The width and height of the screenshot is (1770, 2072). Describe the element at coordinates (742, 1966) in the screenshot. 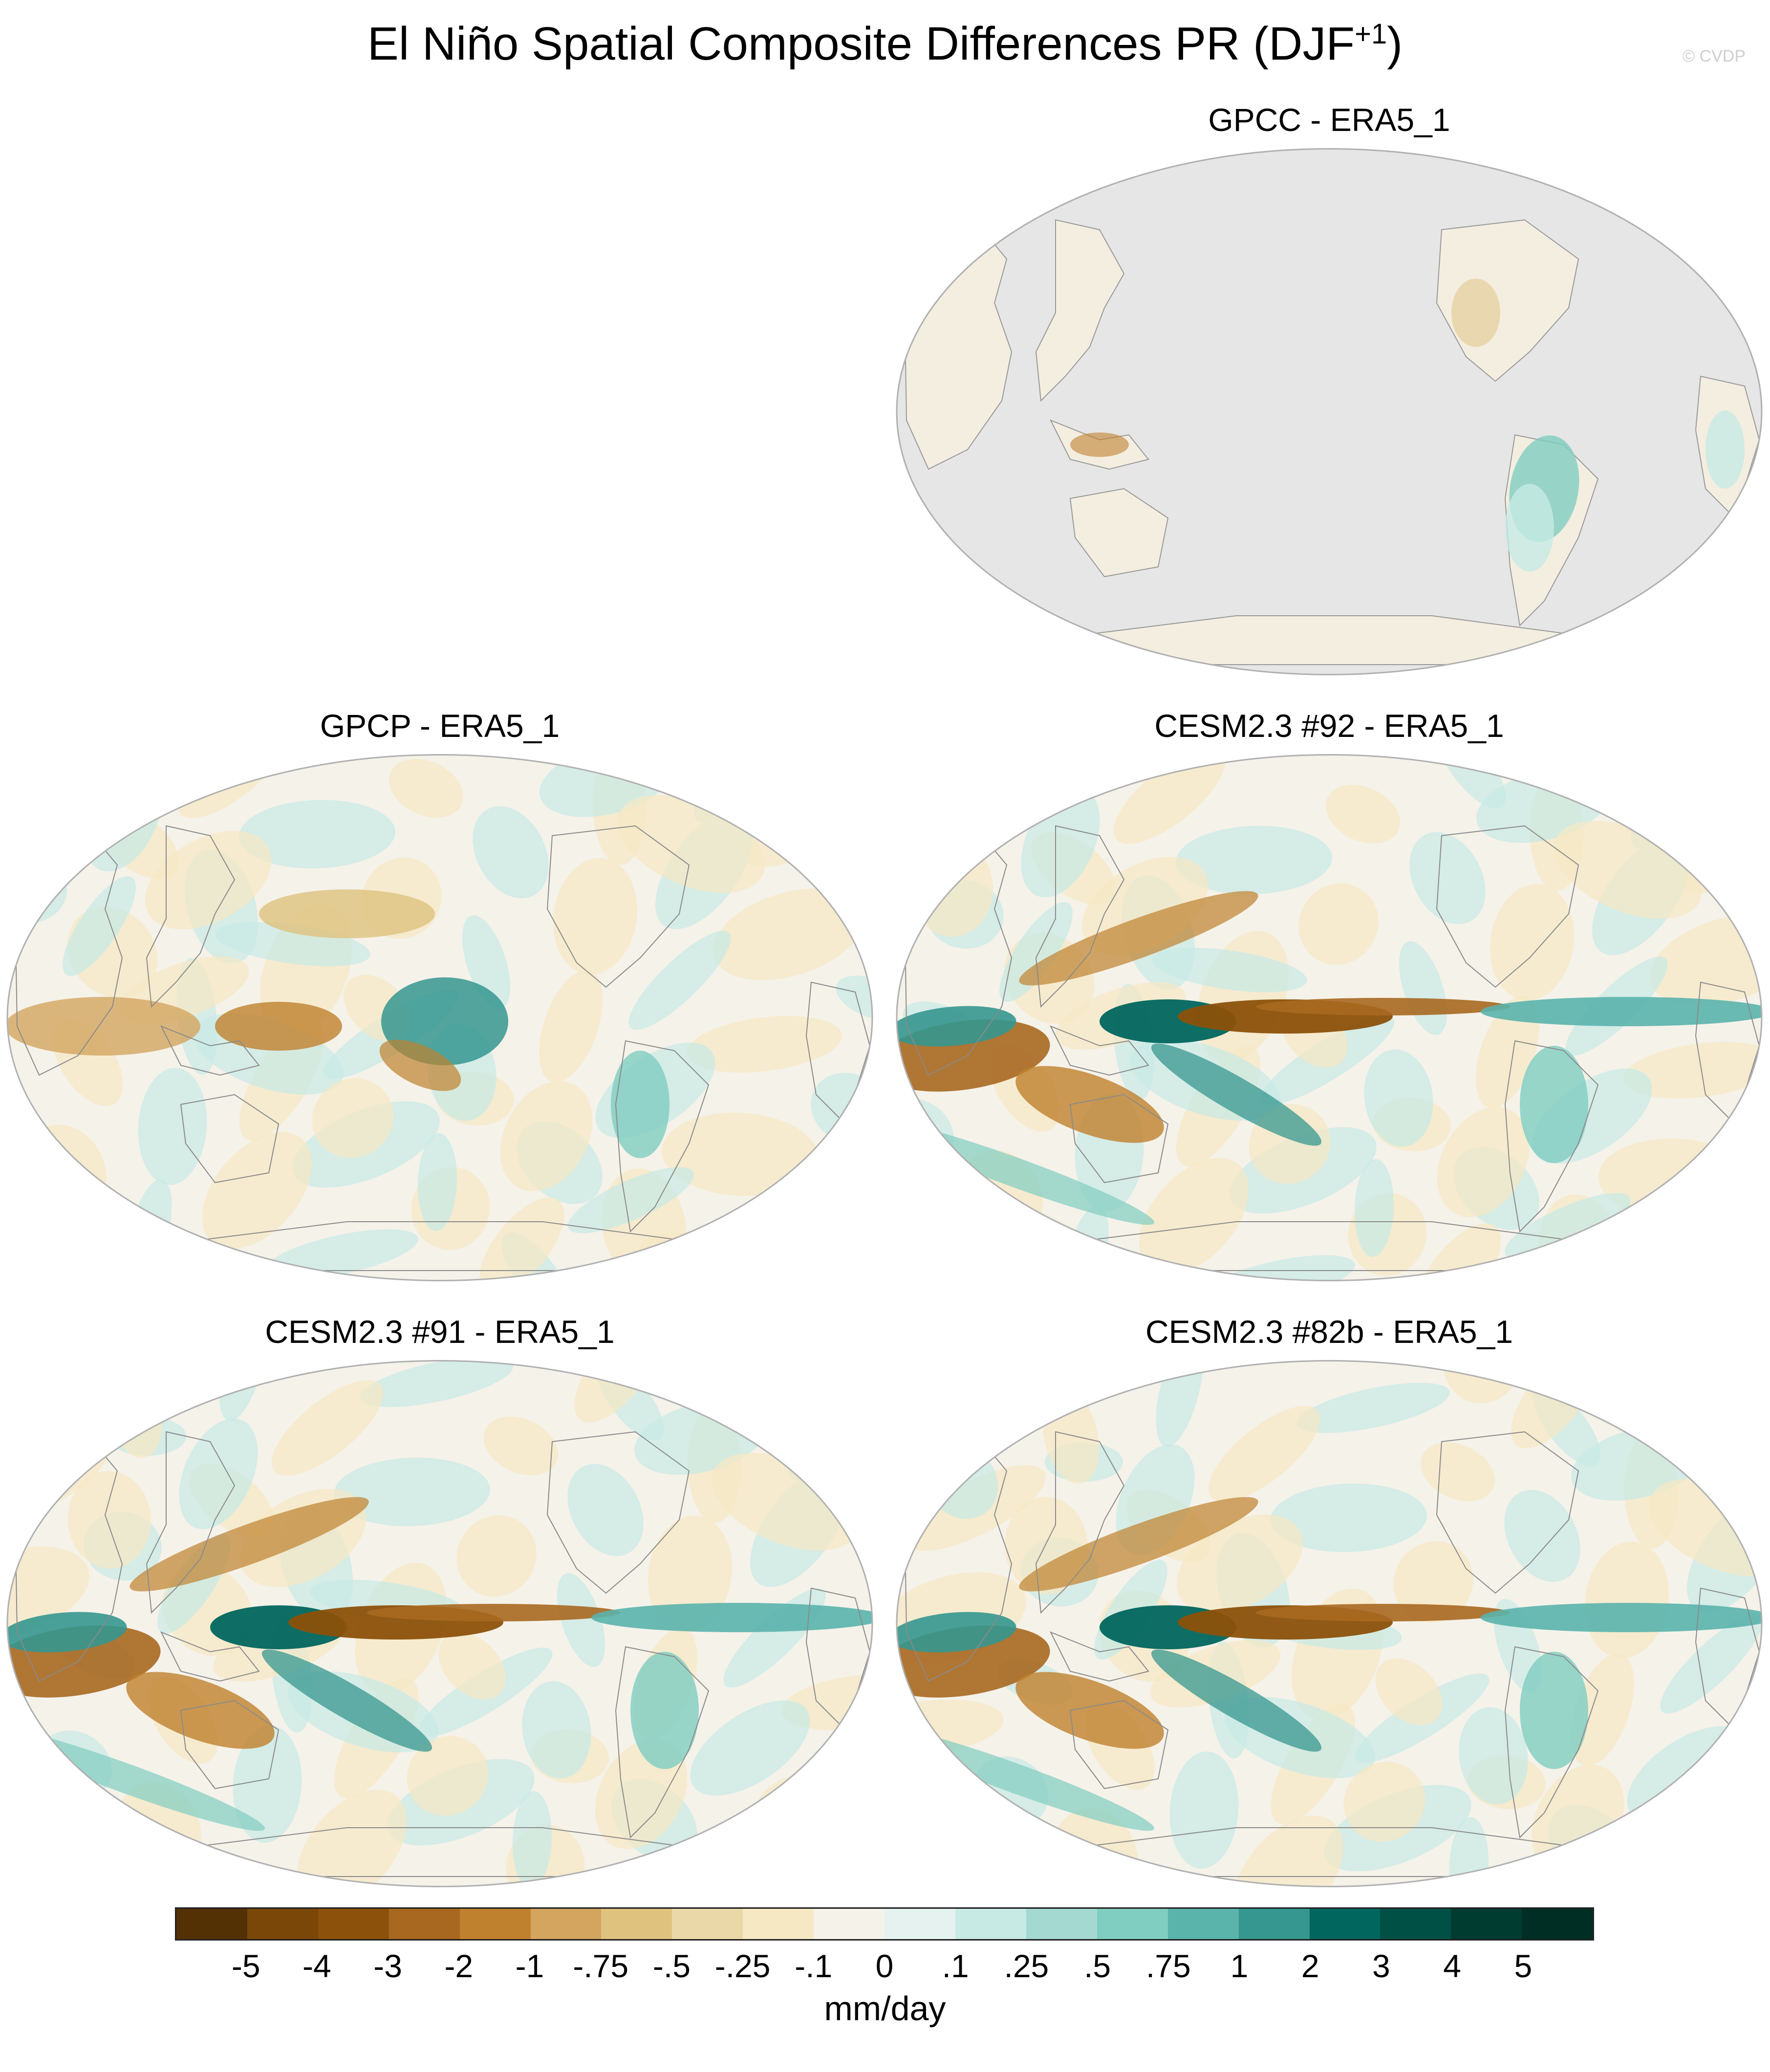

I see `colorbar-tick-label: -.25` at that location.